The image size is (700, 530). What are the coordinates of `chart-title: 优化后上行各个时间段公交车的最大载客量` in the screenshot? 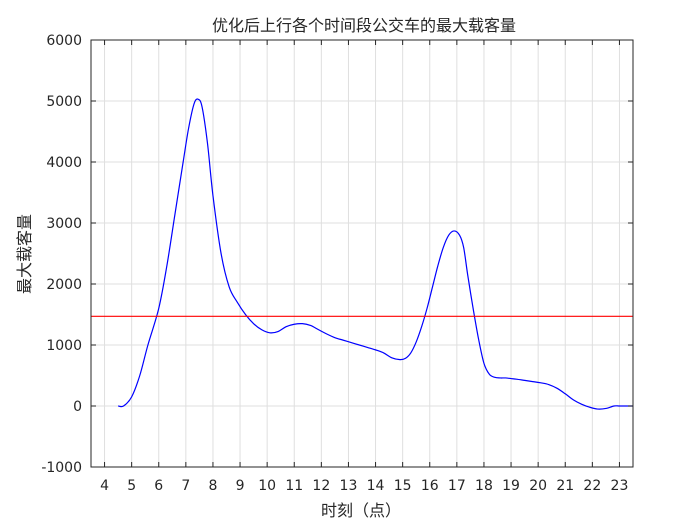 It's located at (364, 25).